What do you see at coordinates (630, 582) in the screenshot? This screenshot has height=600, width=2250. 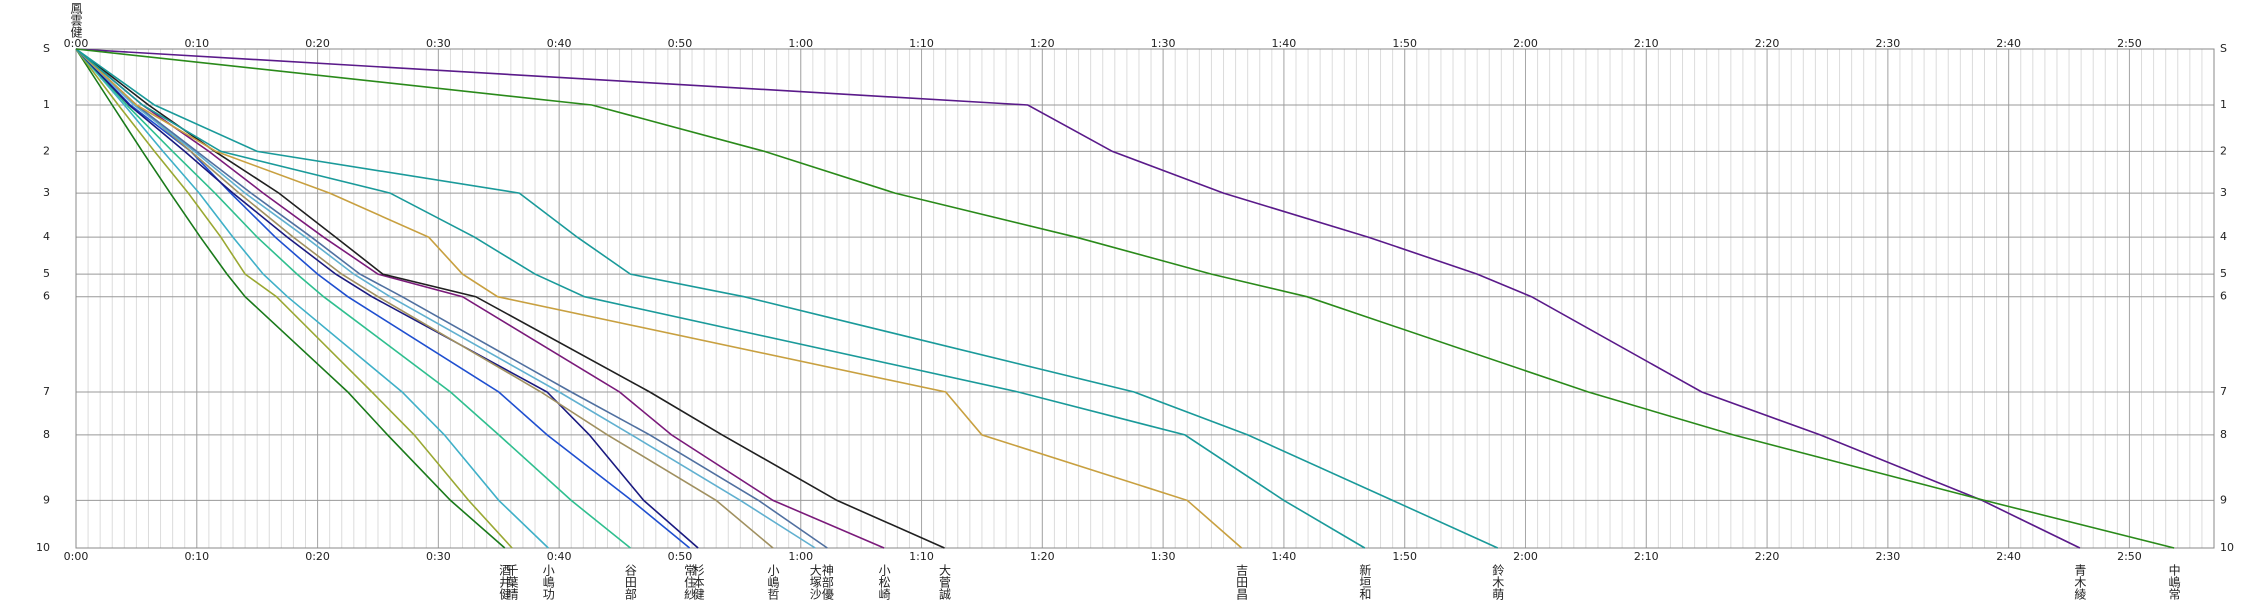 I see `runner-label: 谷田部` at bounding box center [630, 582].